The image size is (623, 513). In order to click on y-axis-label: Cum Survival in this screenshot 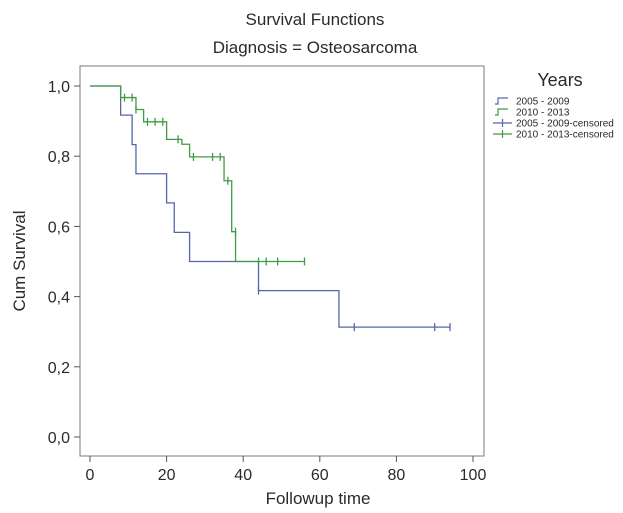, I will do `click(19, 260)`.